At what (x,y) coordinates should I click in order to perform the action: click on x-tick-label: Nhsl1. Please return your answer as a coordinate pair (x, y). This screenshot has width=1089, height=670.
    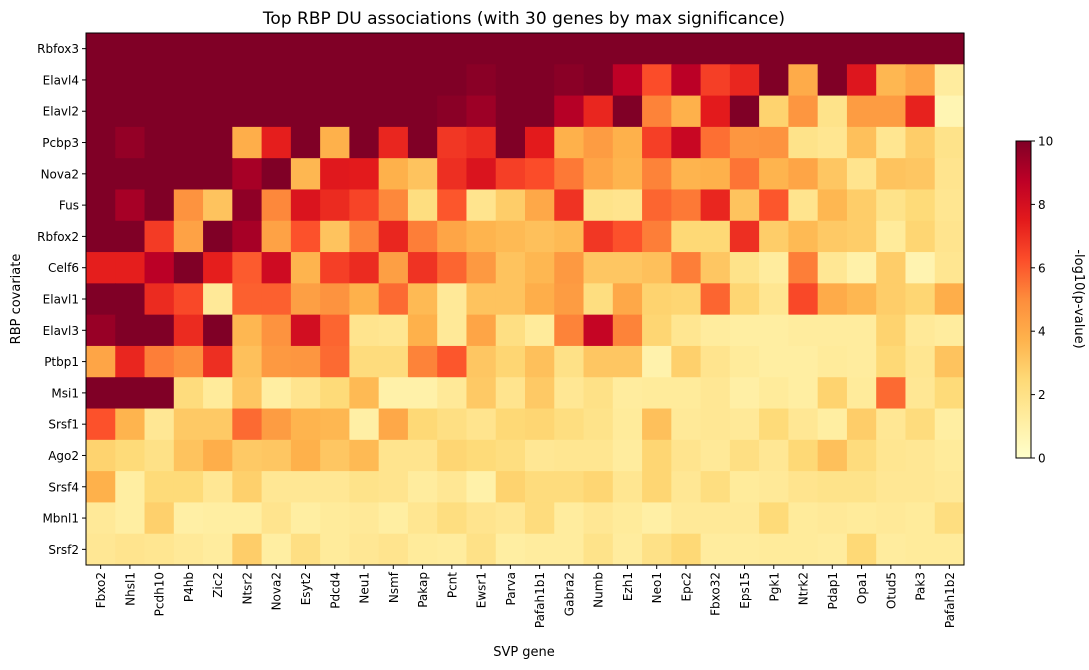
    Looking at the image, I should click on (130, 589).